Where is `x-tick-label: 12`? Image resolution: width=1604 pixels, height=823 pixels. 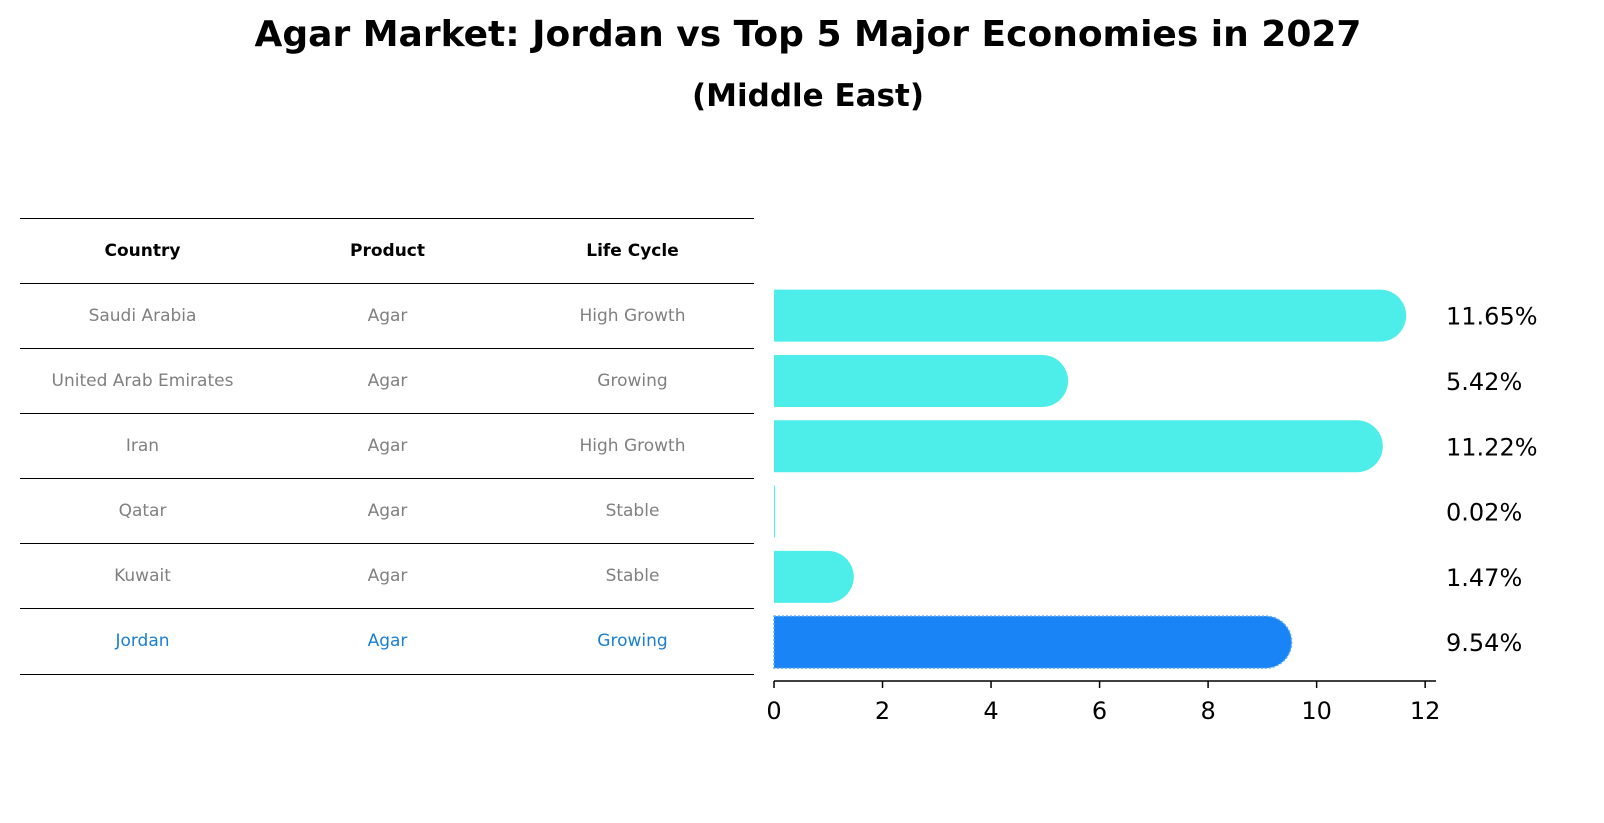
x-tick-label: 12 is located at coordinates (1425, 711).